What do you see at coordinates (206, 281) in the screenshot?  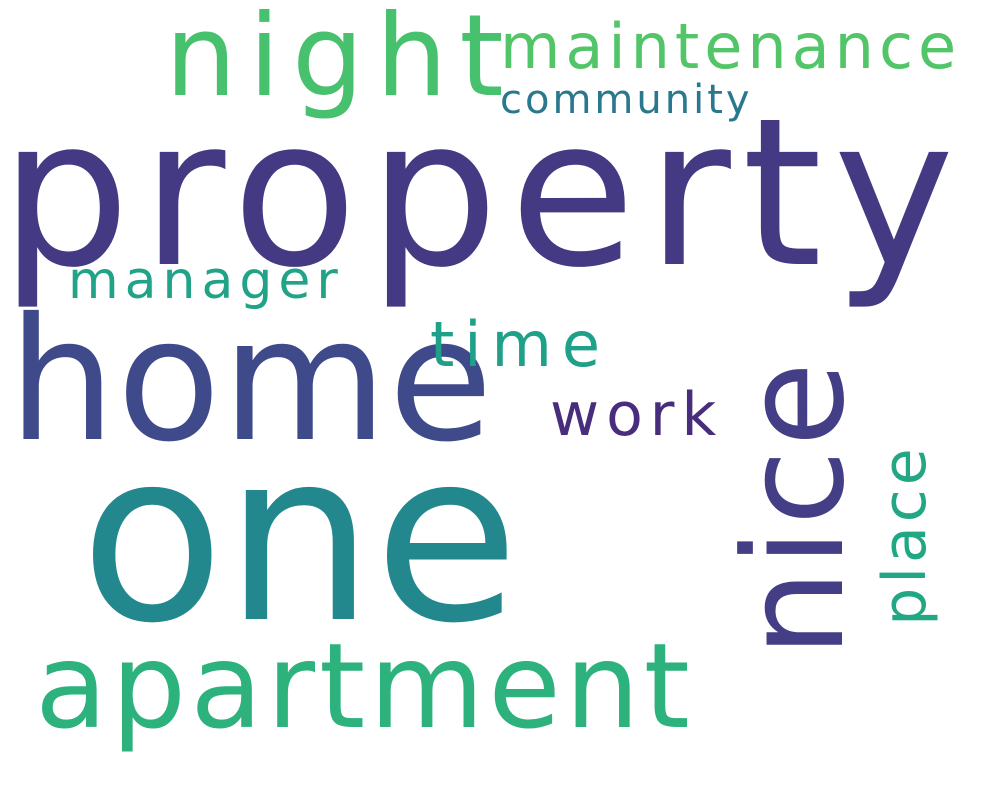 I see `word-manager: manager` at bounding box center [206, 281].